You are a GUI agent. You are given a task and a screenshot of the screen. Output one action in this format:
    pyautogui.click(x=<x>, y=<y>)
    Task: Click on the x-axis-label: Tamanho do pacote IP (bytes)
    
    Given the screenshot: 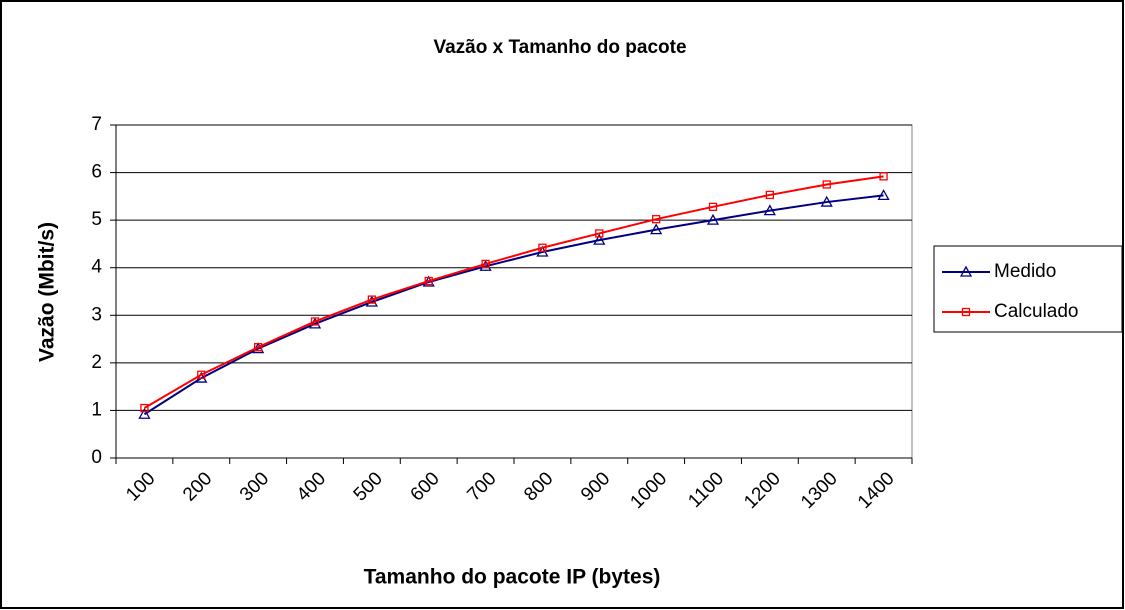 What is the action you would take?
    pyautogui.click(x=512, y=577)
    